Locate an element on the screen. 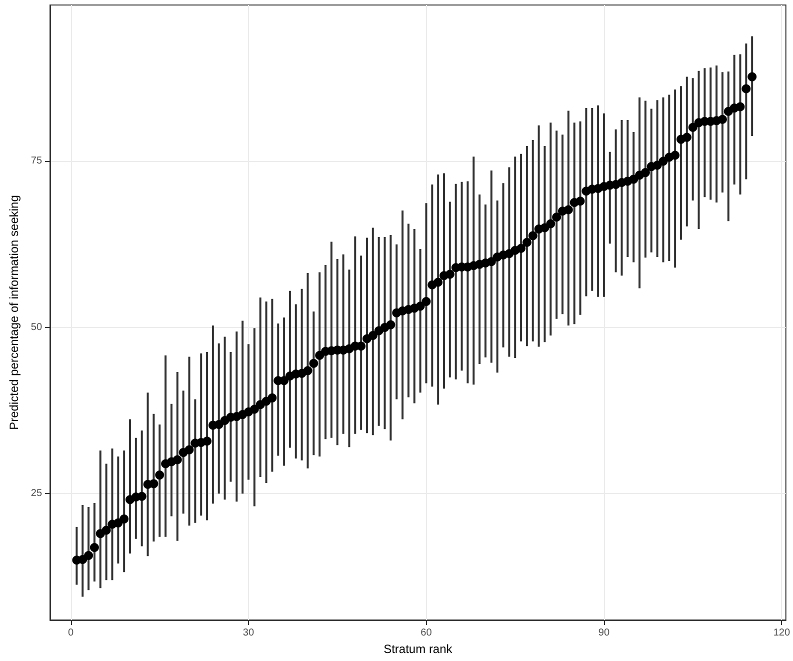 The height and width of the screenshot is (661, 793). x-tick-label: 30 is located at coordinates (248, 633).